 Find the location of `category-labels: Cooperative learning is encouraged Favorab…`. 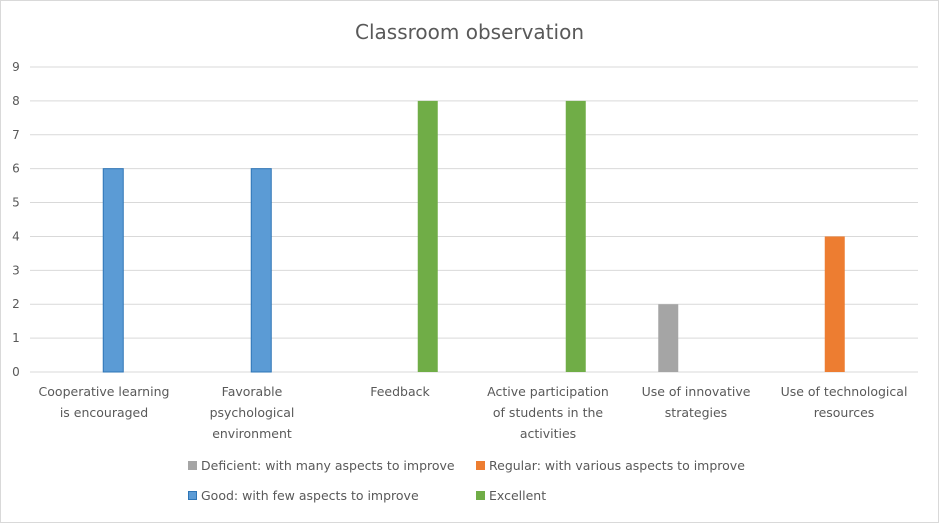

category-labels: Cooperative learning is encouraged Favorab… is located at coordinates (473, 412).